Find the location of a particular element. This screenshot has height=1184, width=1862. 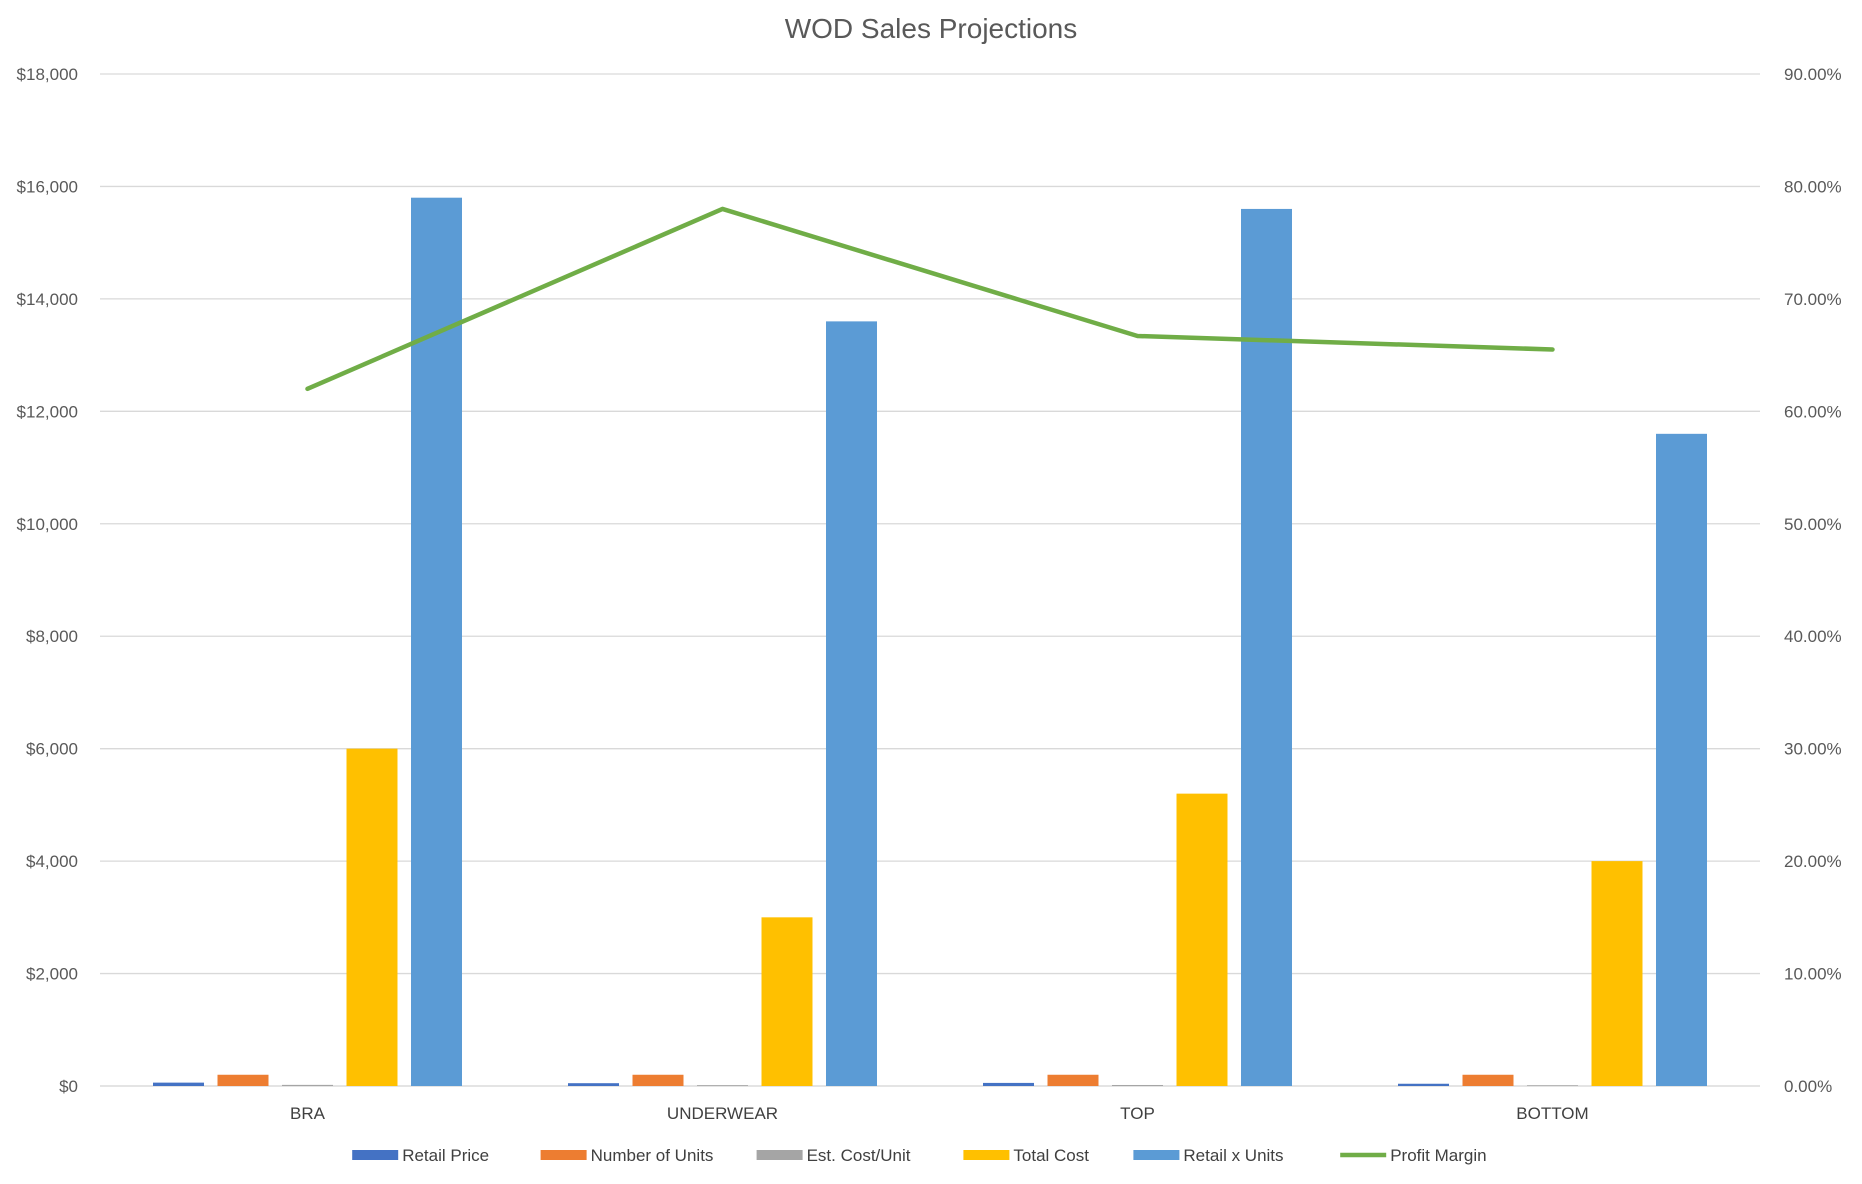

y-left-tick-label: $16,000 is located at coordinates (47, 186).